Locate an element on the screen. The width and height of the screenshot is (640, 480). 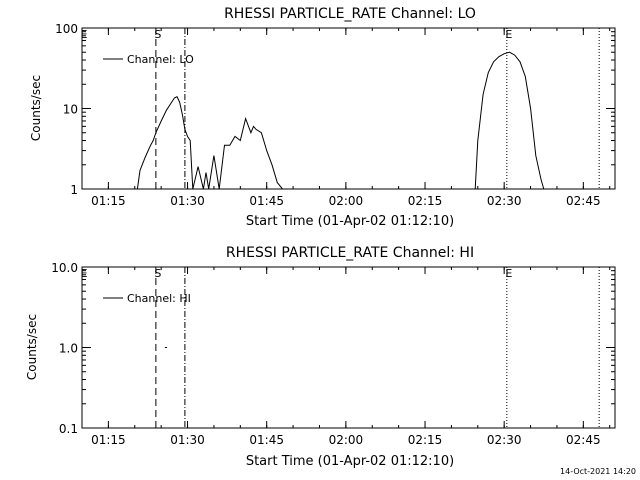
footer-timestamp: 14-Oct-2021 14:20 is located at coordinates (598, 471).